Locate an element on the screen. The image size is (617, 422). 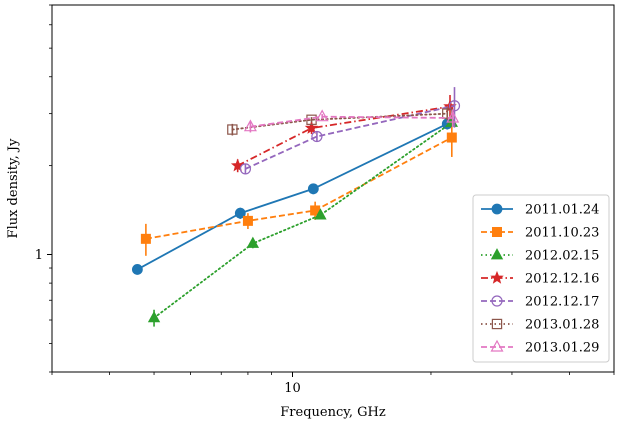
legend-entry: 2011.10.23 is located at coordinates (540, 233).